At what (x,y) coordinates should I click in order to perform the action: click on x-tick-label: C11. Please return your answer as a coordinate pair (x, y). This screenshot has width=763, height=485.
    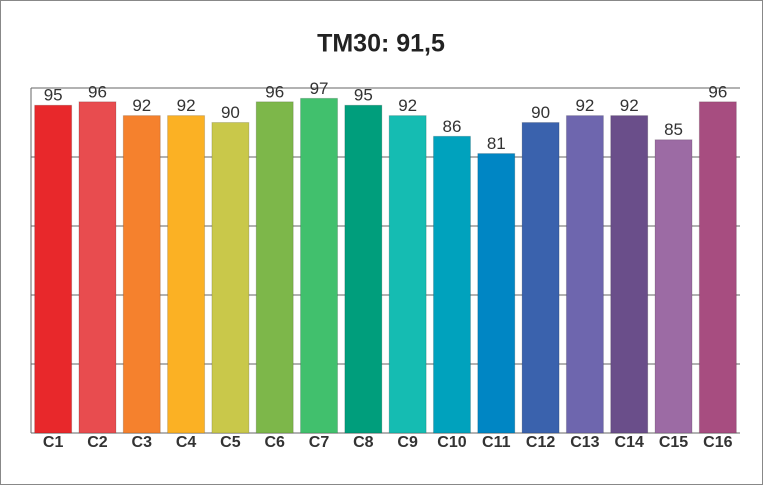
    Looking at the image, I should click on (496, 442).